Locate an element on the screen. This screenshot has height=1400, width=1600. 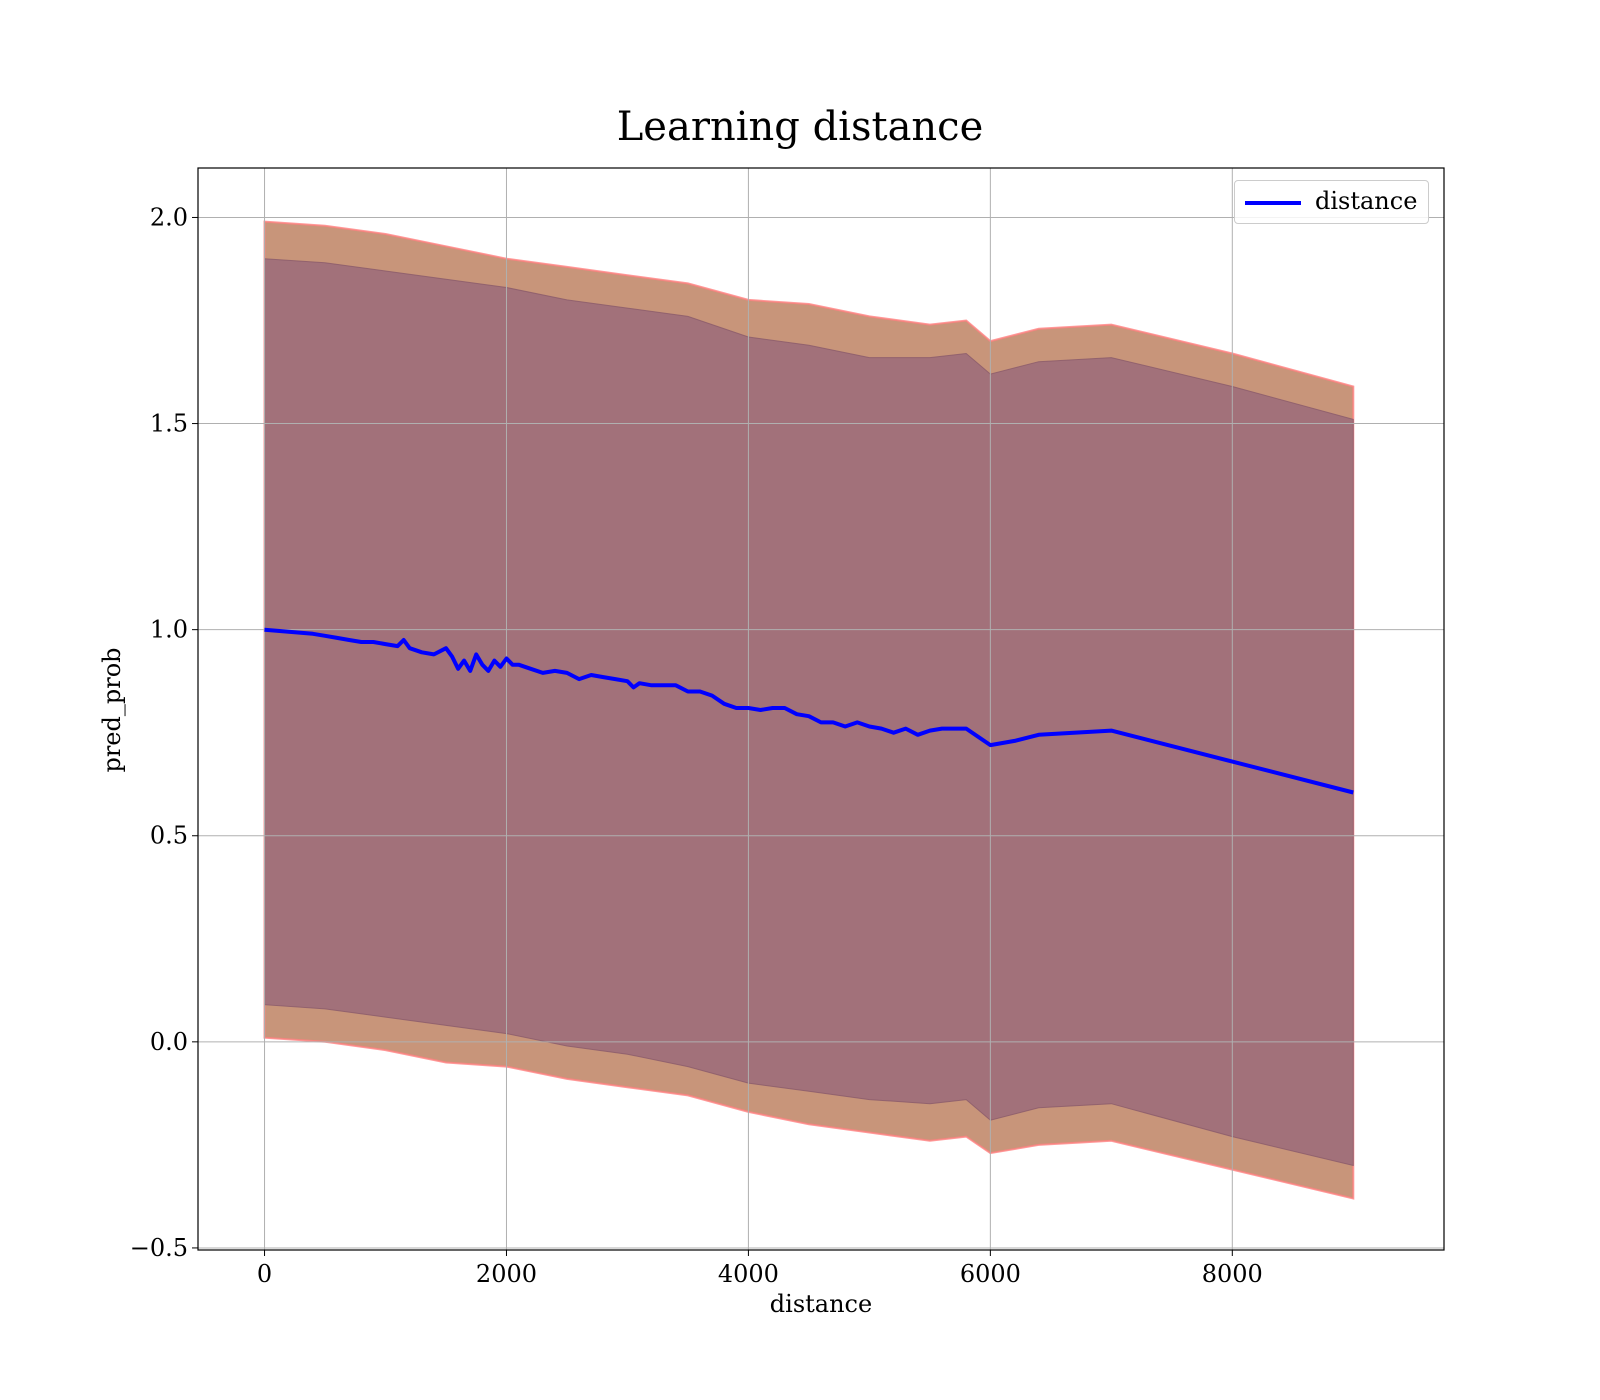
legend-swatch is located at coordinates (1273, 203).